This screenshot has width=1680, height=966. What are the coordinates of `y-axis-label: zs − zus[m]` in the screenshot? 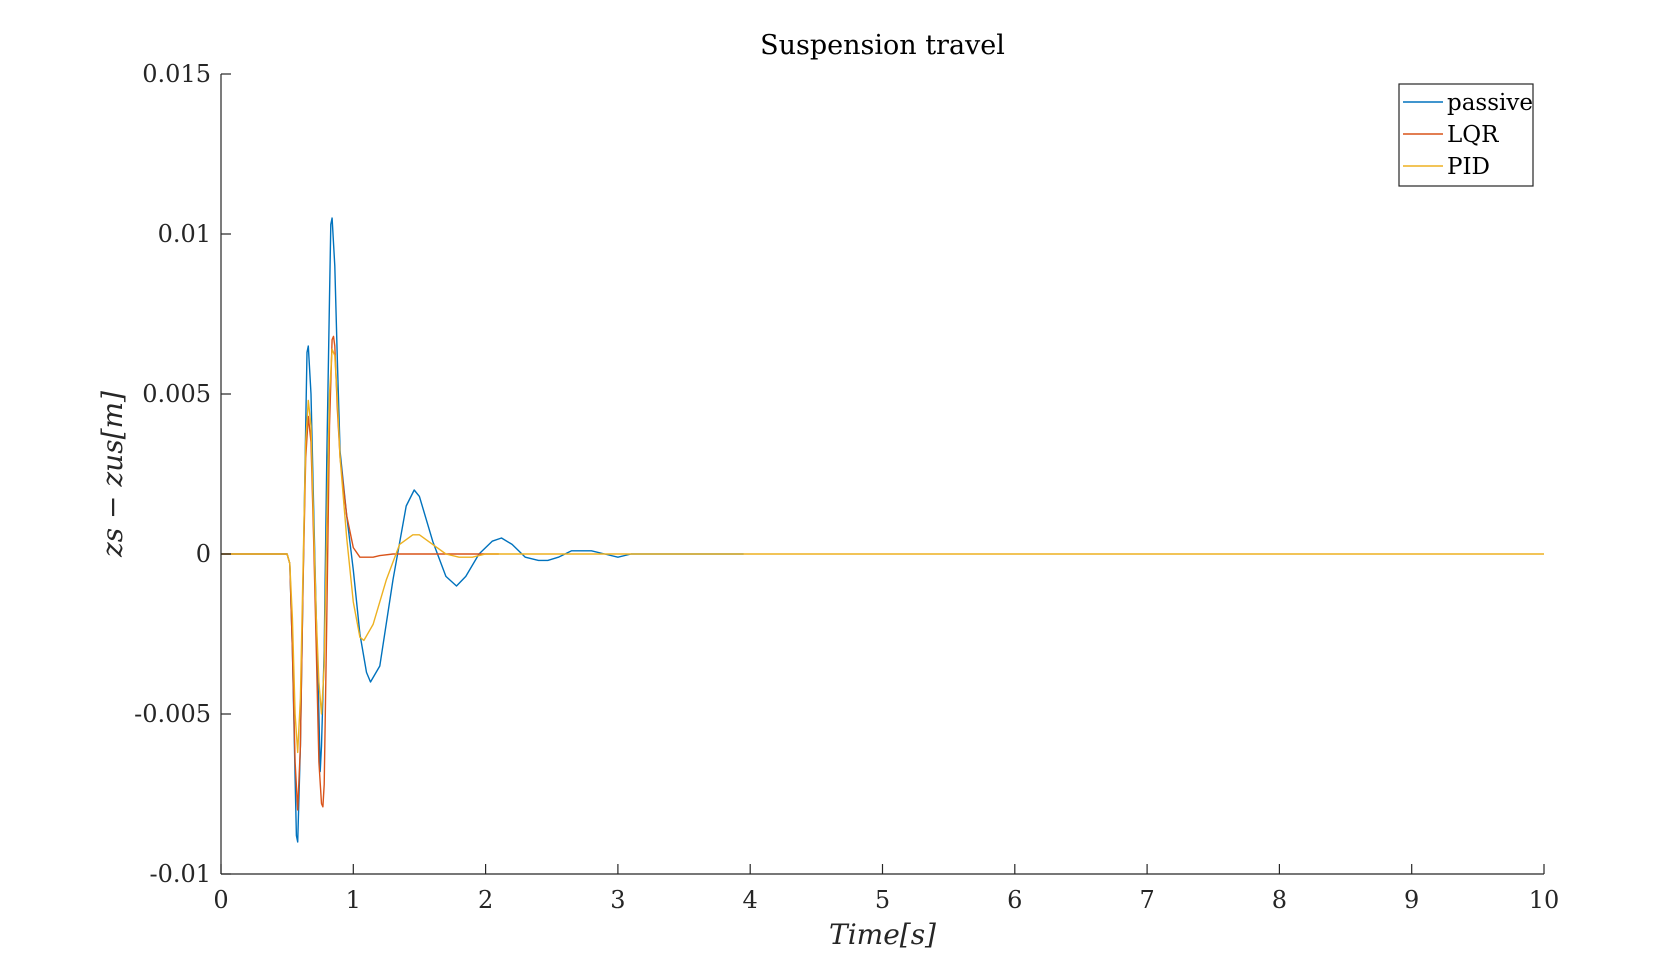 It's located at (112, 474).